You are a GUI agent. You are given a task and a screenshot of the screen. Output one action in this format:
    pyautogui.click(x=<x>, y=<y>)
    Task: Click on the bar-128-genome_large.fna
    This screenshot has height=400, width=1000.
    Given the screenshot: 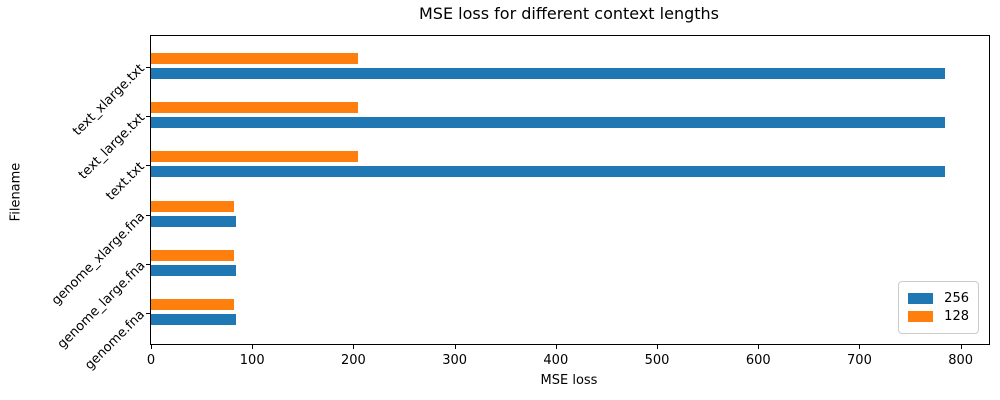 What is the action you would take?
    pyautogui.click(x=192, y=255)
    